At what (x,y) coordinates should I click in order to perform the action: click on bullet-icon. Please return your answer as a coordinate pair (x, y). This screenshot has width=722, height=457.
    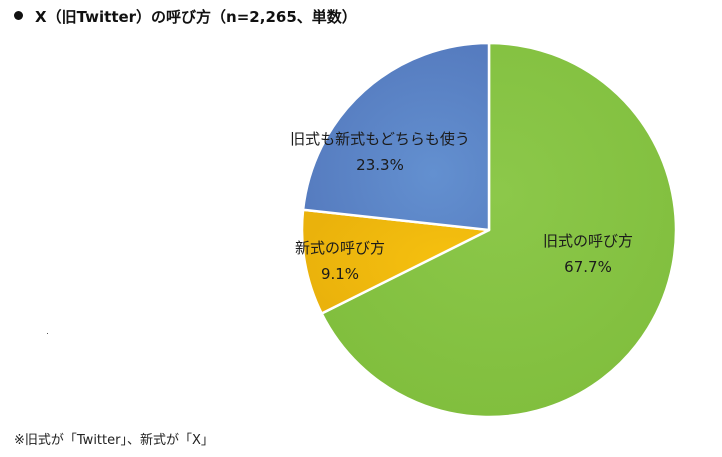
    Looking at the image, I should click on (18, 15).